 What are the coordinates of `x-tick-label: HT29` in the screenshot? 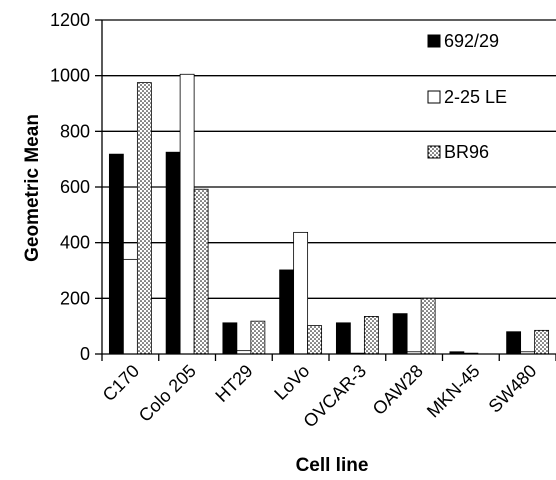 It's located at (233, 383).